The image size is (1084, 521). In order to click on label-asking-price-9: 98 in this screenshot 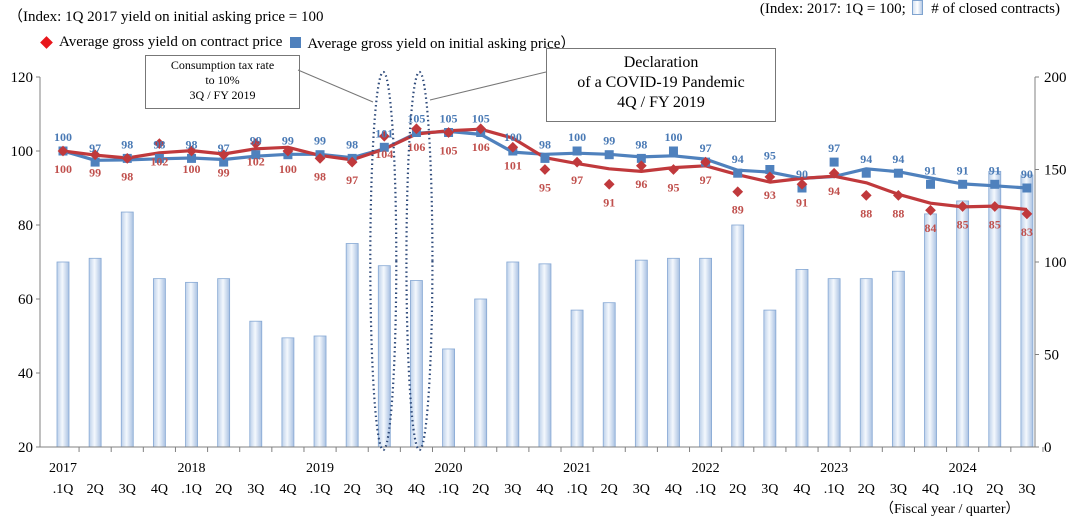, I will do `click(352, 144)`.